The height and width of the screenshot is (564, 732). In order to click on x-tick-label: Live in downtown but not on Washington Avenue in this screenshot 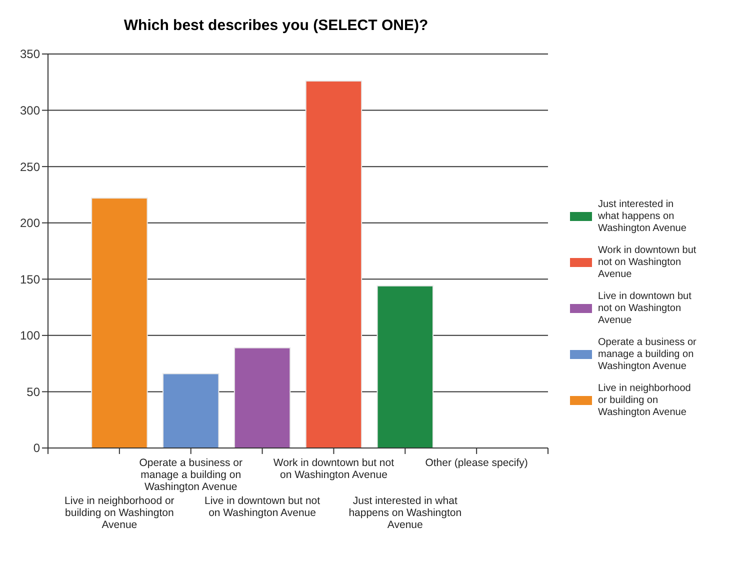, I will do `click(262, 507)`.